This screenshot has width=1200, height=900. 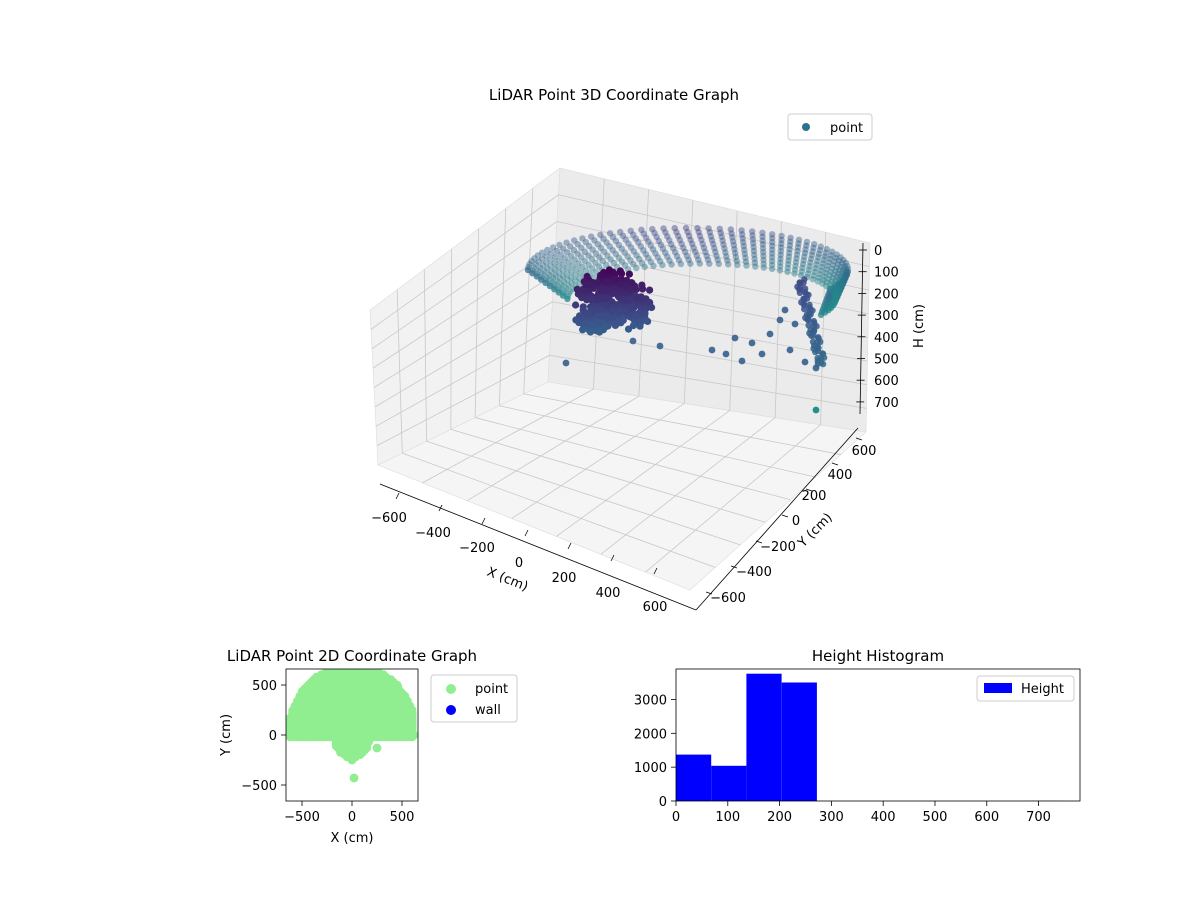 I want to click on x-tick-3d, so click(x=569, y=546).